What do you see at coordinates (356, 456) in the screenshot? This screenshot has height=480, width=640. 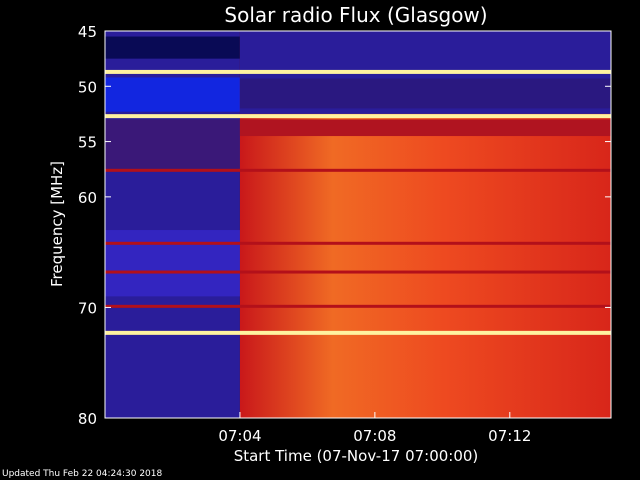 I see `x-axis-label: Start Time (07-Nov-17 07:00:00)` at bounding box center [356, 456].